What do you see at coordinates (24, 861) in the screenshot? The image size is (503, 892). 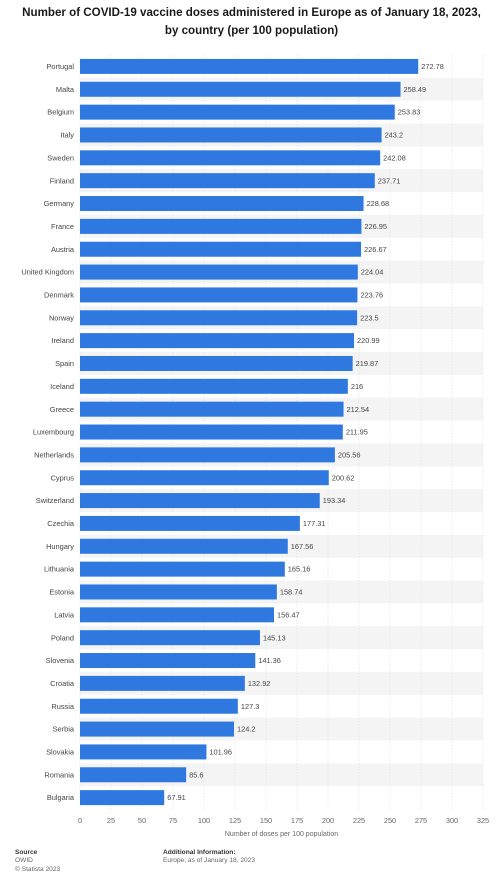 I see `source-name: OWID` at bounding box center [24, 861].